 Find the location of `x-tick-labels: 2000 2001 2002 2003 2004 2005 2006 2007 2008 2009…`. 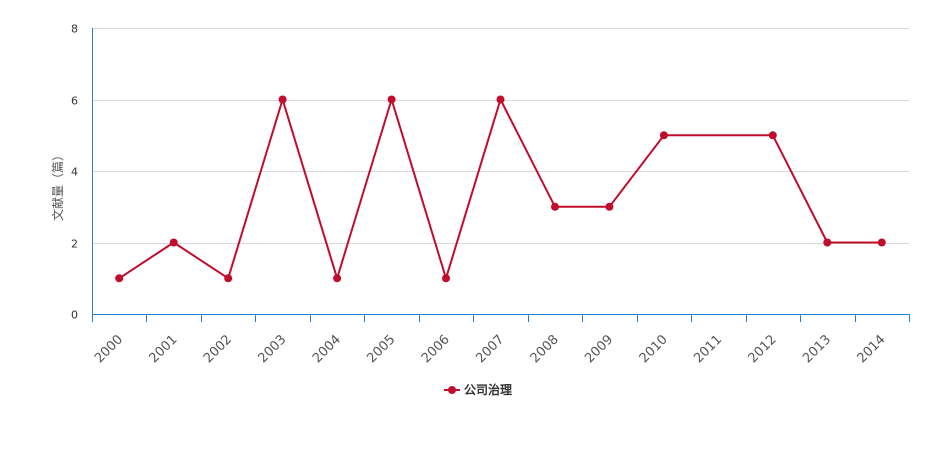

x-tick-labels: 2000 2001 2002 2003 2004 2005 2006 2007 2008 2009… is located at coordinates (490, 349).